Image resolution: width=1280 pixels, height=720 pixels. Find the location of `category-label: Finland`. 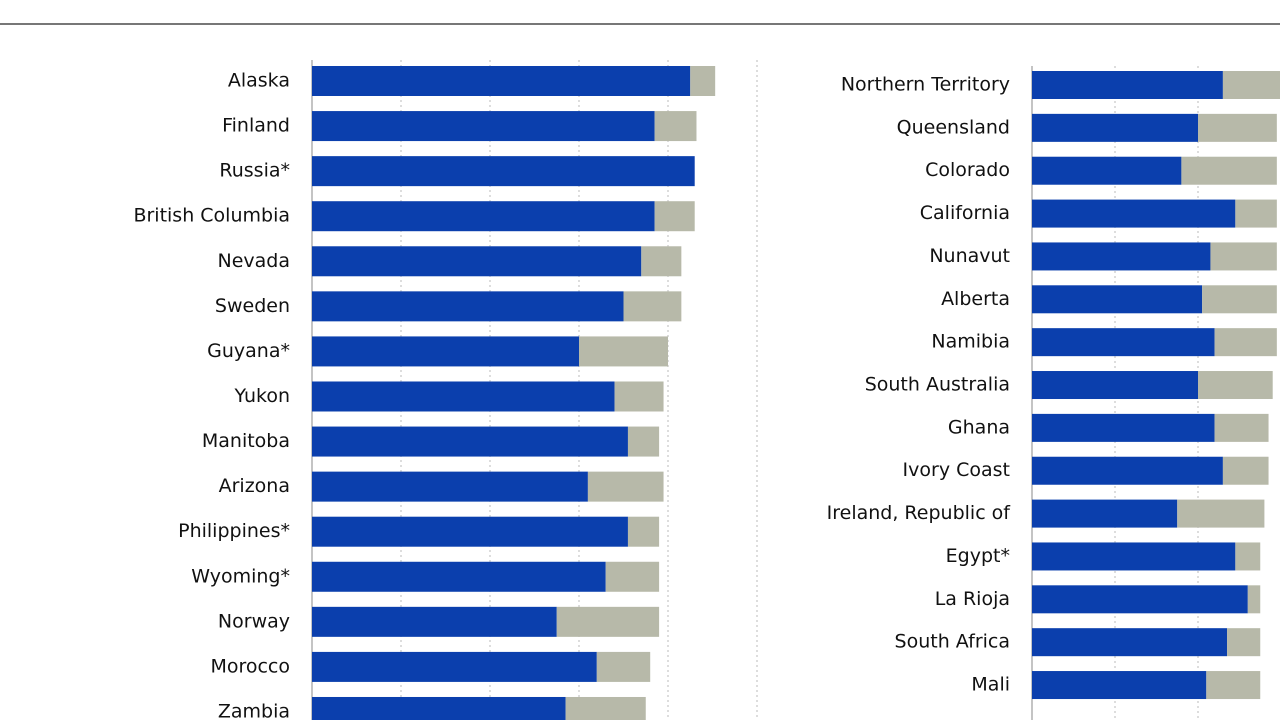

category-label: Finland is located at coordinates (256, 126).